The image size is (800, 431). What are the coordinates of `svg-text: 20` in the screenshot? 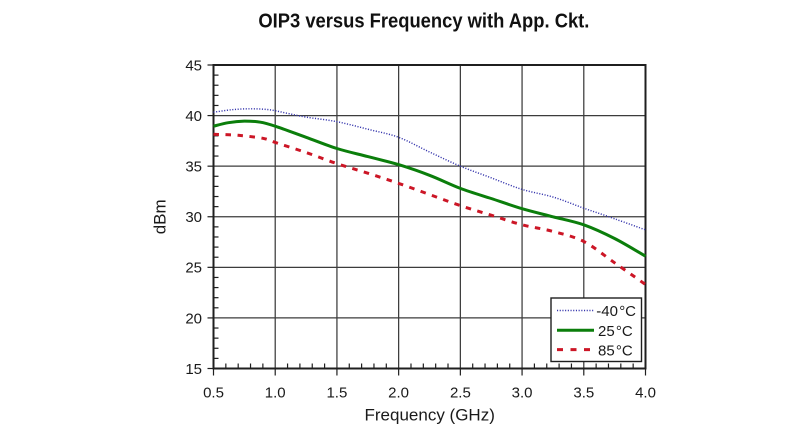 It's located at (193, 318).